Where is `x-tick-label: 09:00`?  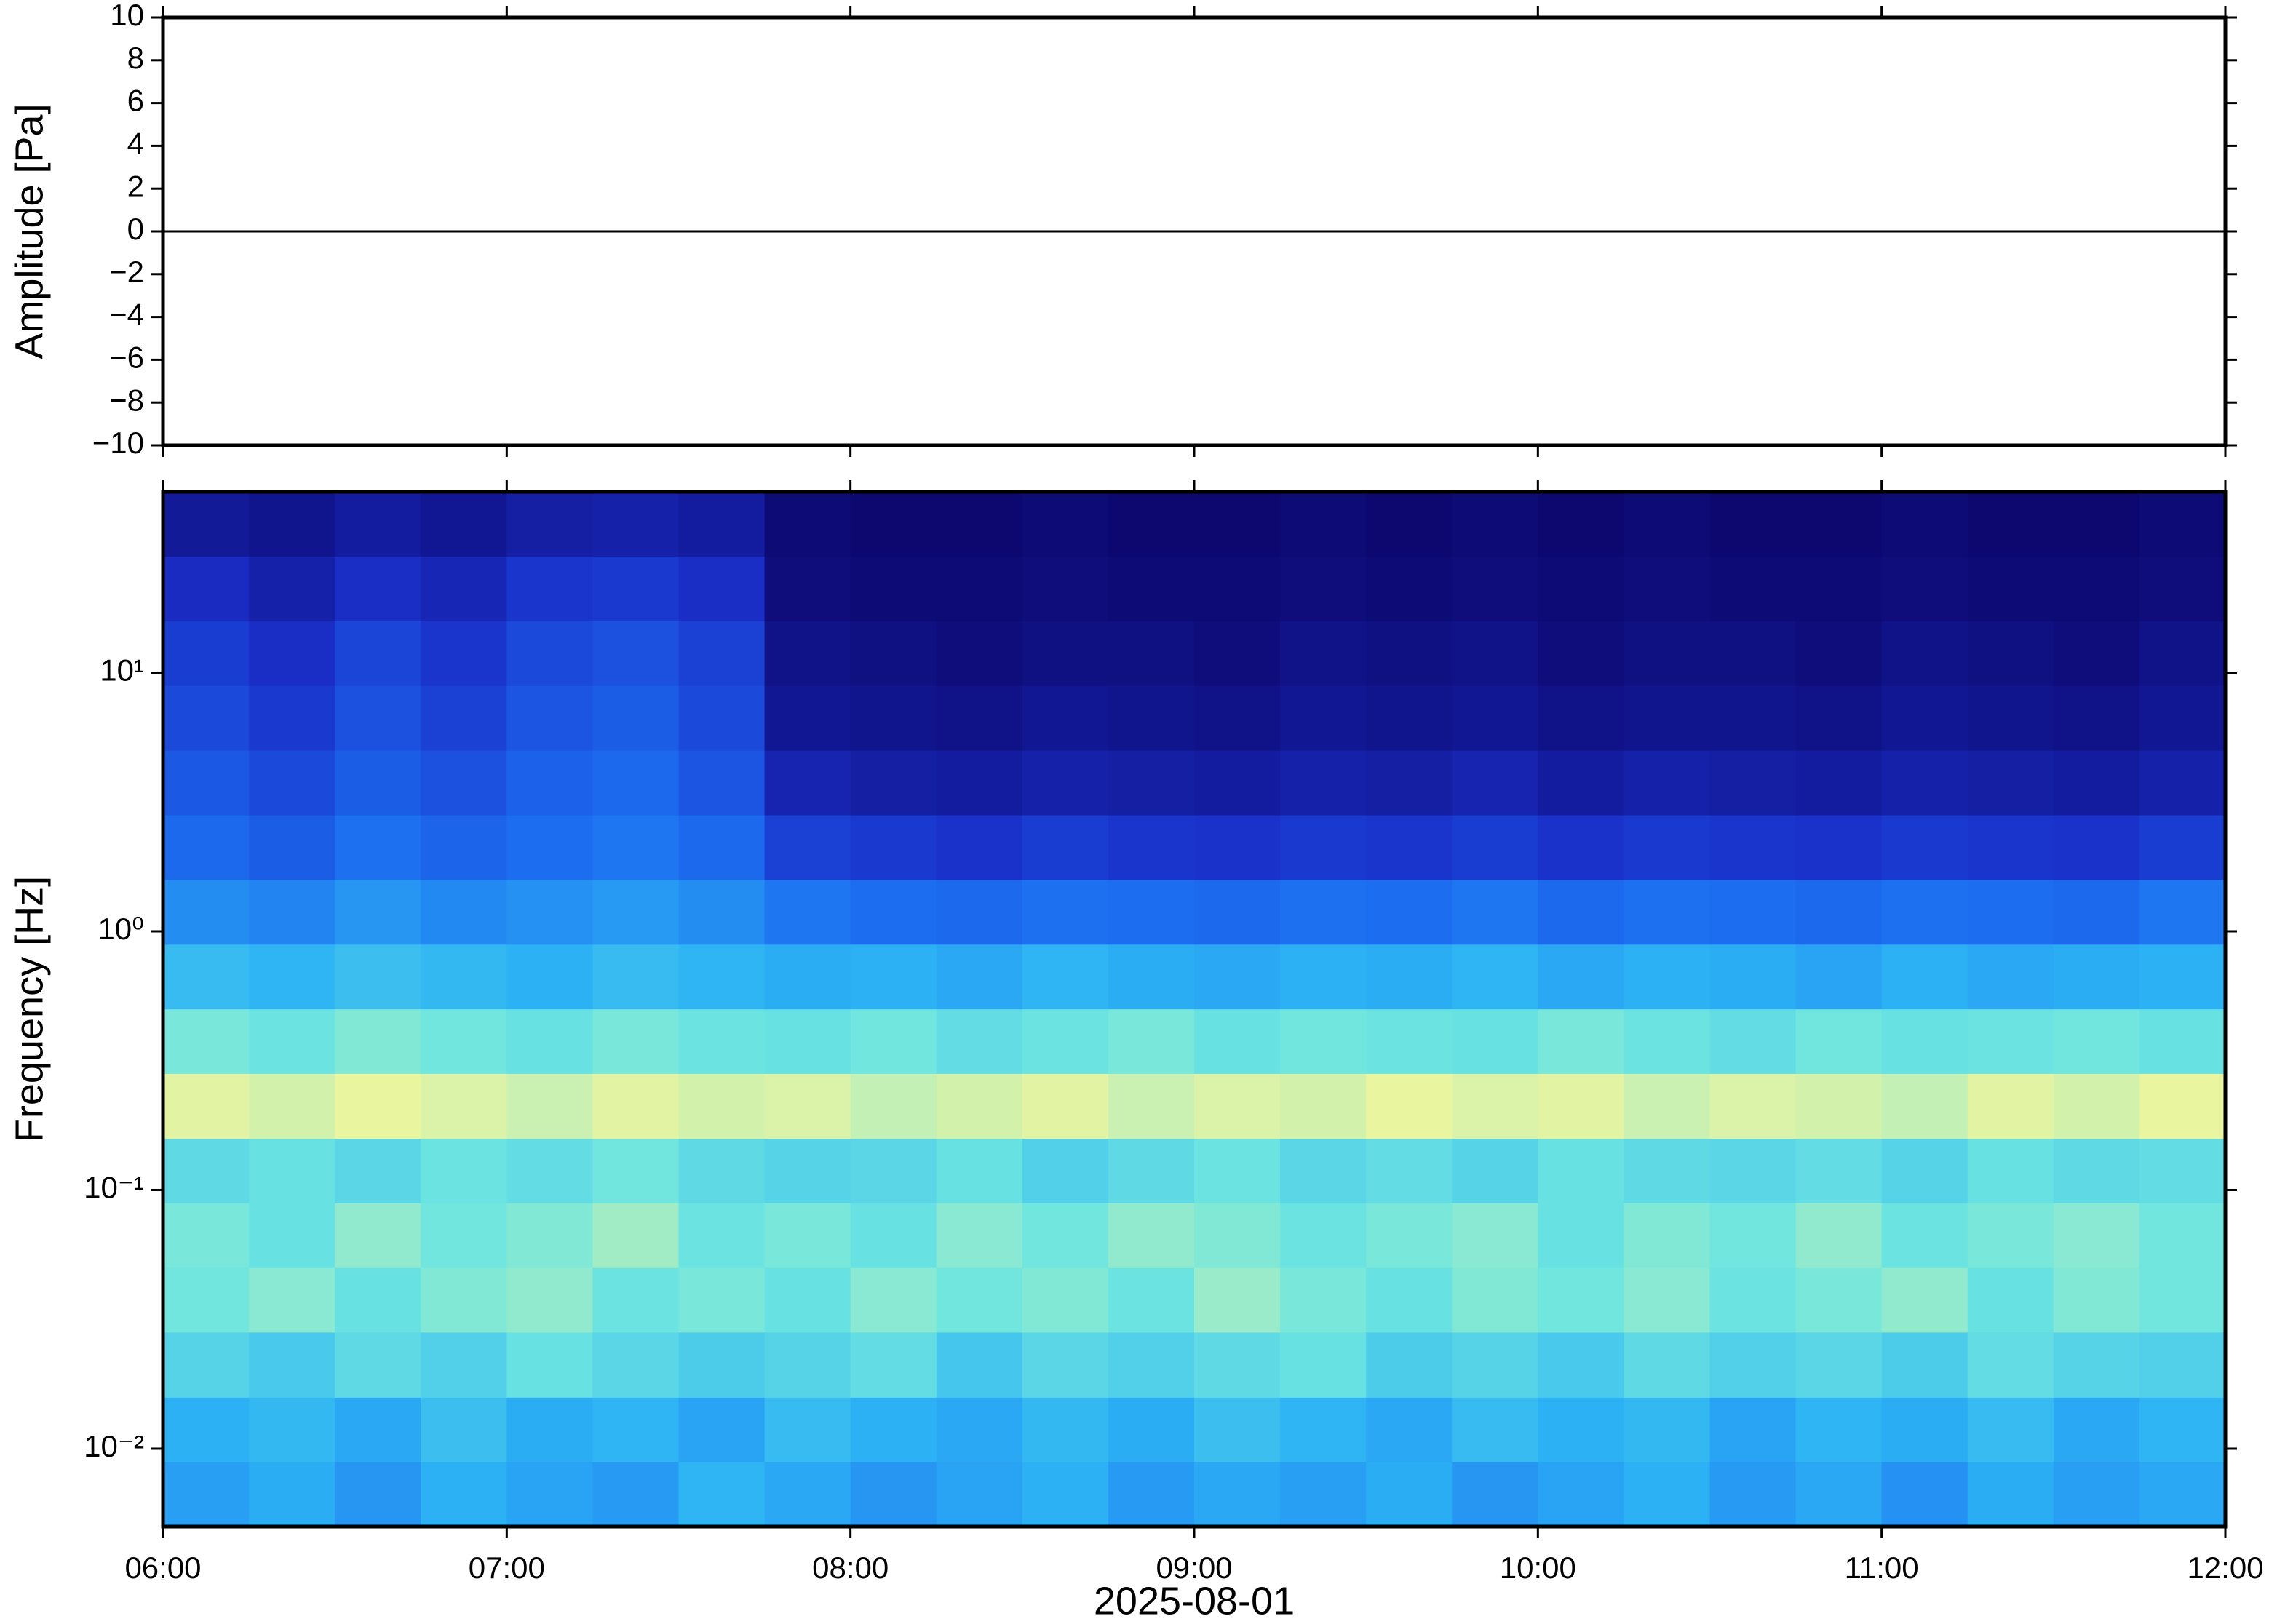
x-tick-label: 09:00 is located at coordinates (1194, 1568).